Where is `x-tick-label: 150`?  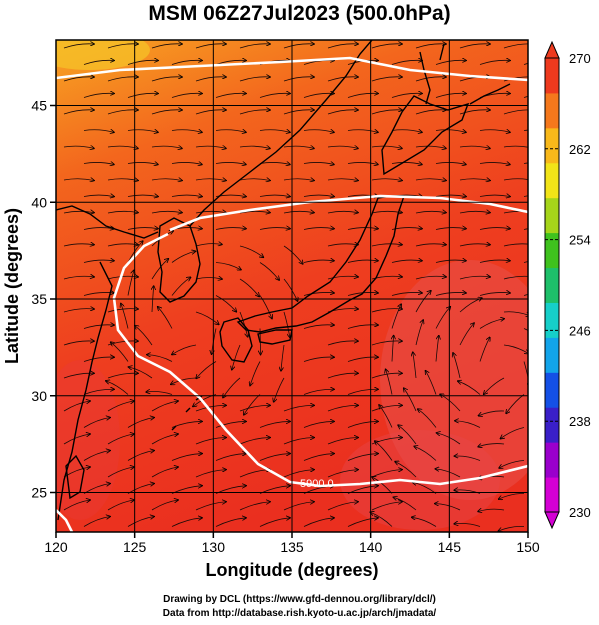
x-tick-label: 150 is located at coordinates (528, 547).